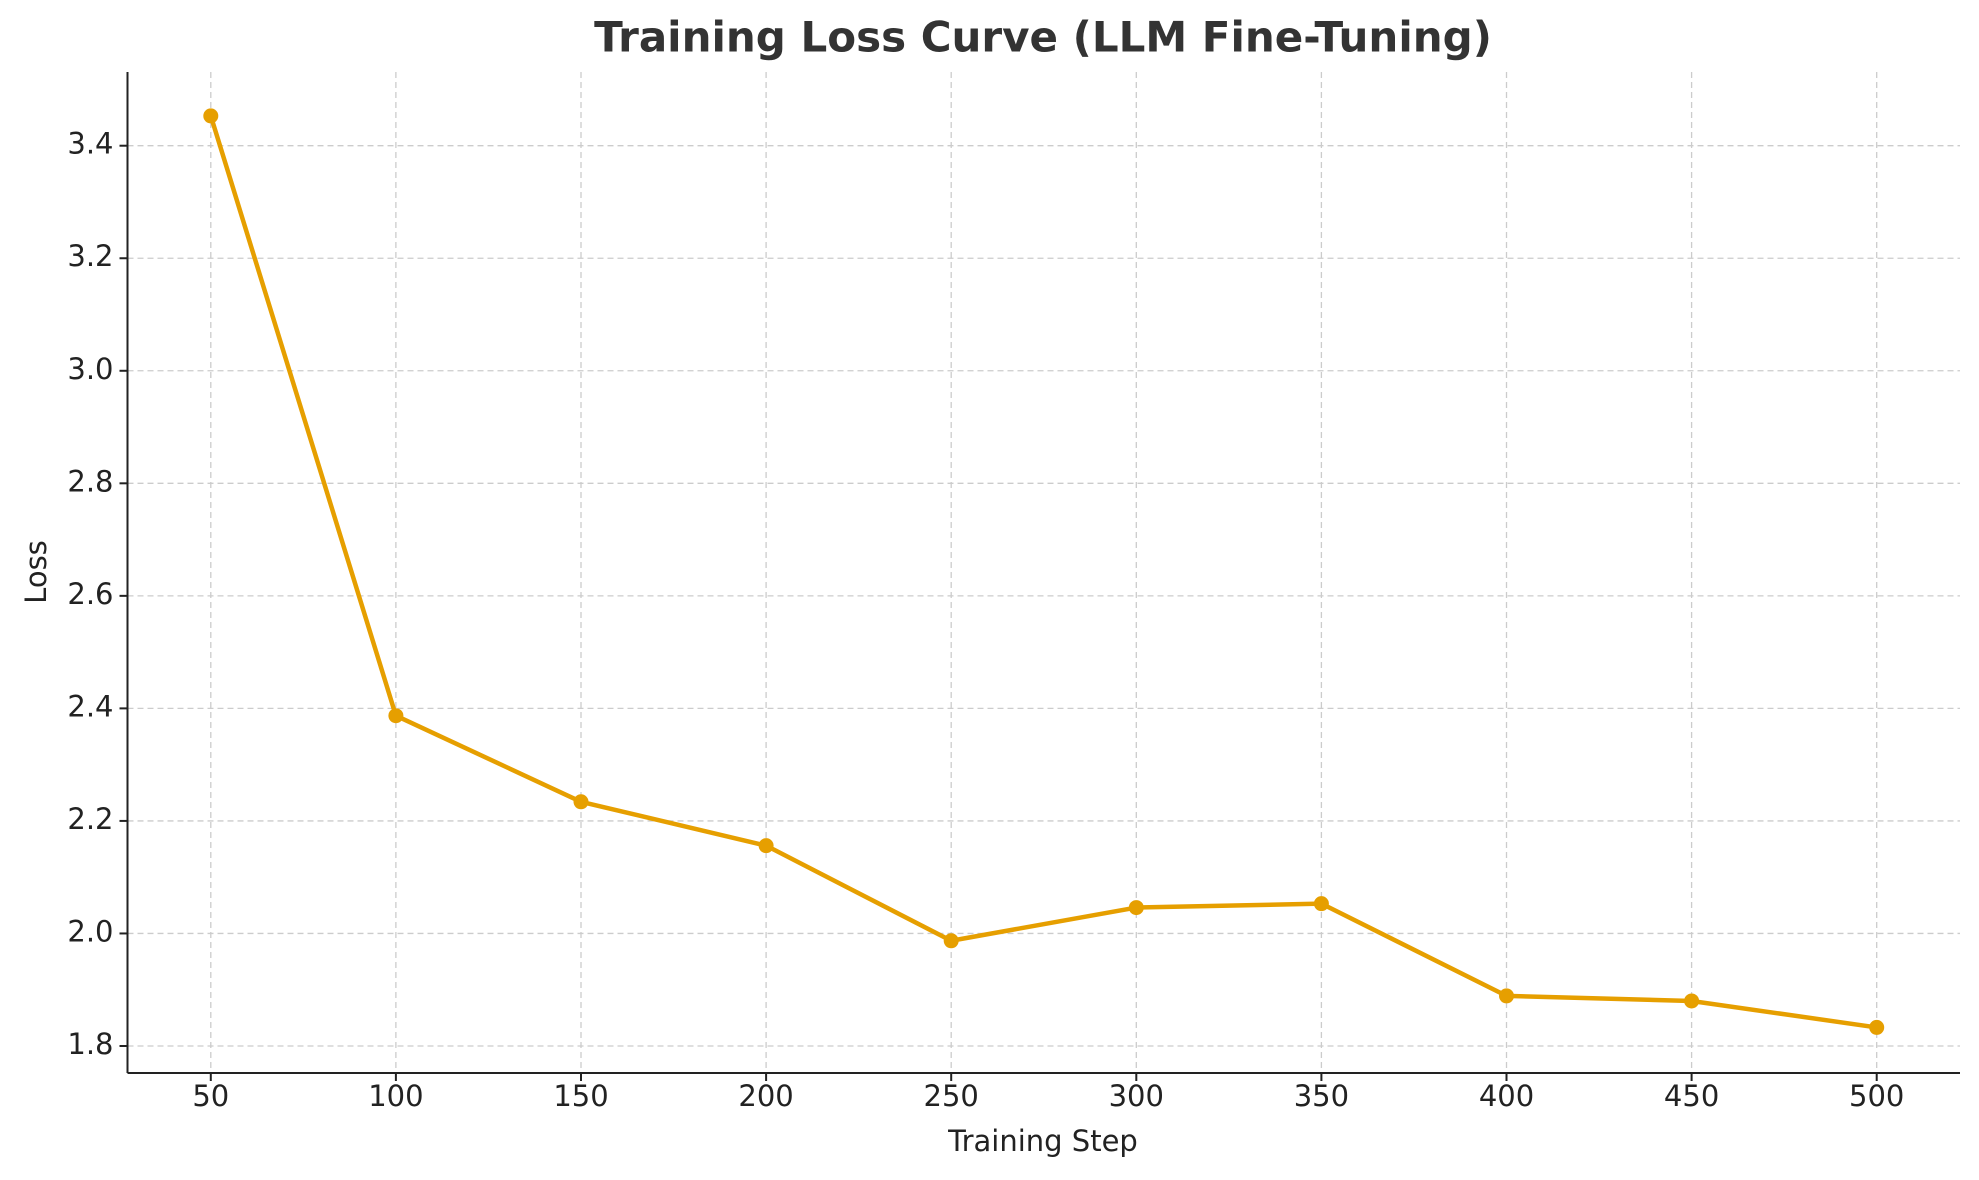  Describe the element at coordinates (90, 1044) in the screenshot. I see `y-tick-label: 1.8` at that location.